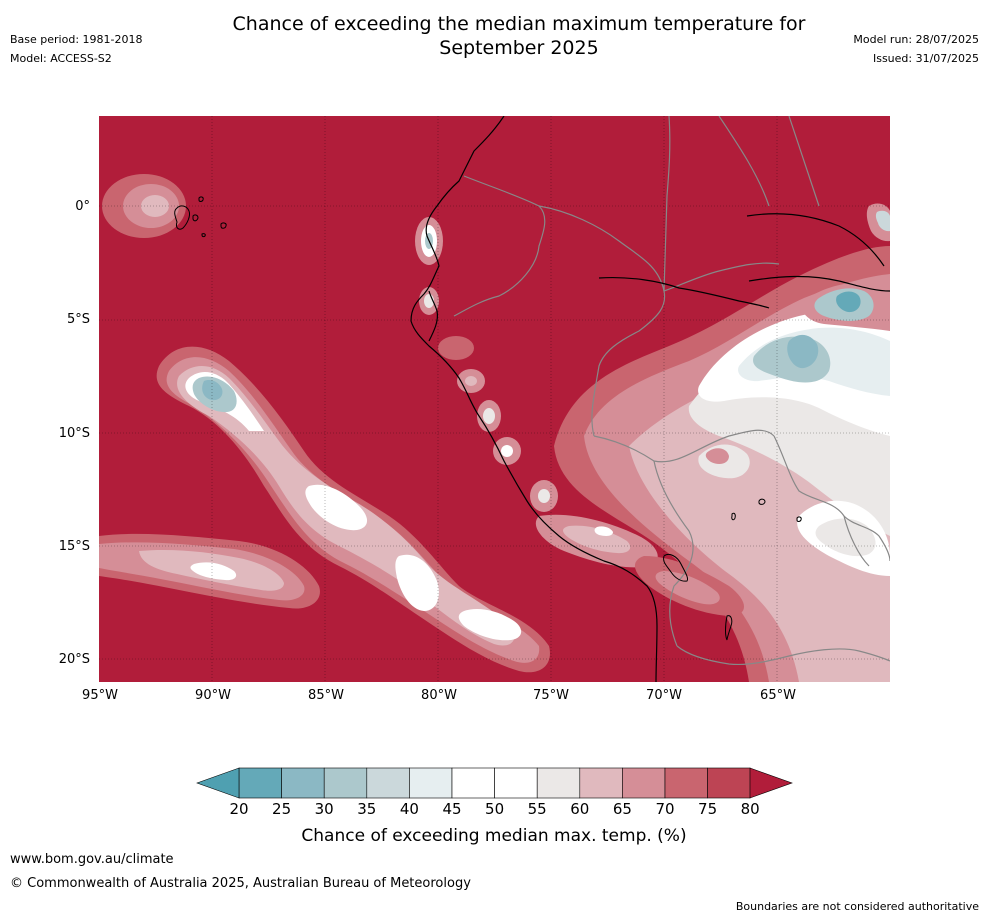 This screenshot has width=988, height=919. I want to click on colorbar-label-45: 45, so click(452, 809).